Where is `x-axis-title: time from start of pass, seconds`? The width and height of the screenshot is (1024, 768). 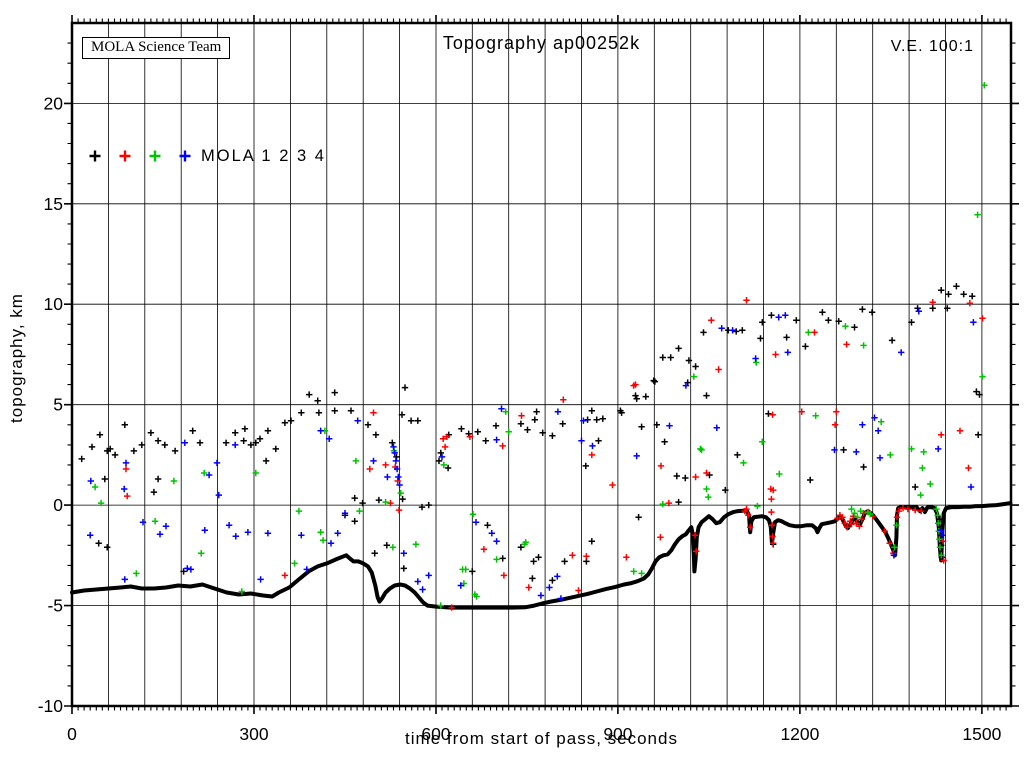 x-axis-title: time from start of pass, seconds is located at coordinates (541, 738).